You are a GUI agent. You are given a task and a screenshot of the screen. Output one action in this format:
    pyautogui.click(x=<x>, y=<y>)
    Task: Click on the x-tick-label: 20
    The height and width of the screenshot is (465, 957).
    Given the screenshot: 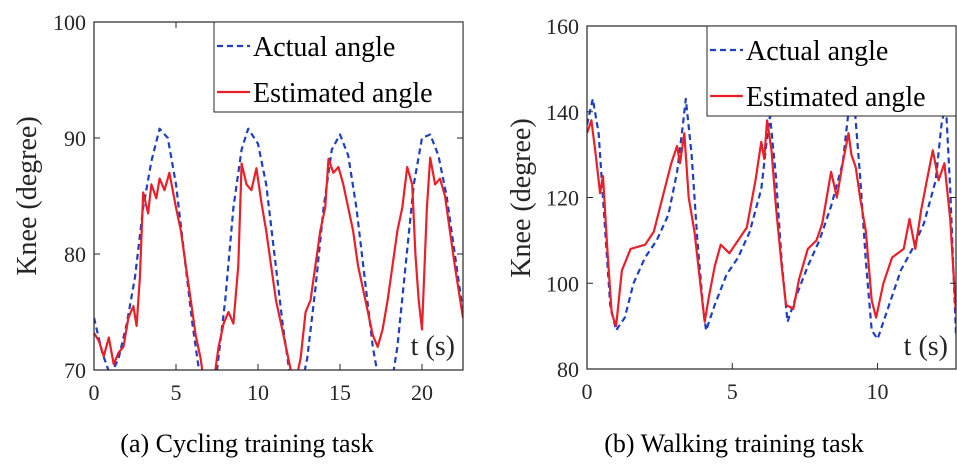 What is the action you would take?
    pyautogui.click(x=422, y=392)
    